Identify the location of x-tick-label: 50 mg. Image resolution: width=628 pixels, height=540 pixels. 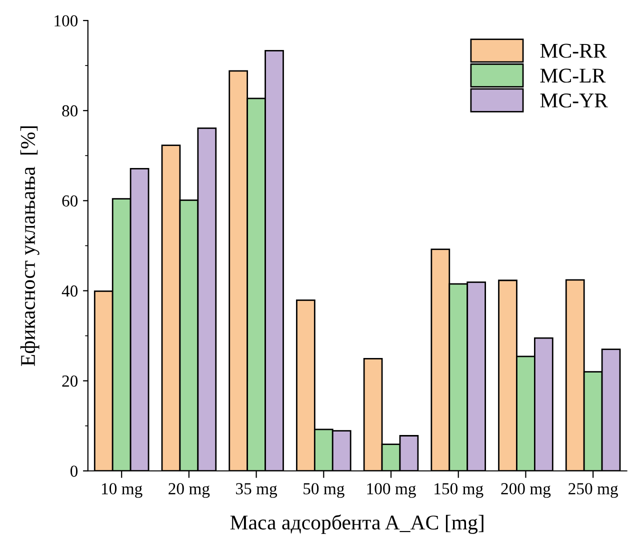
(324, 490).